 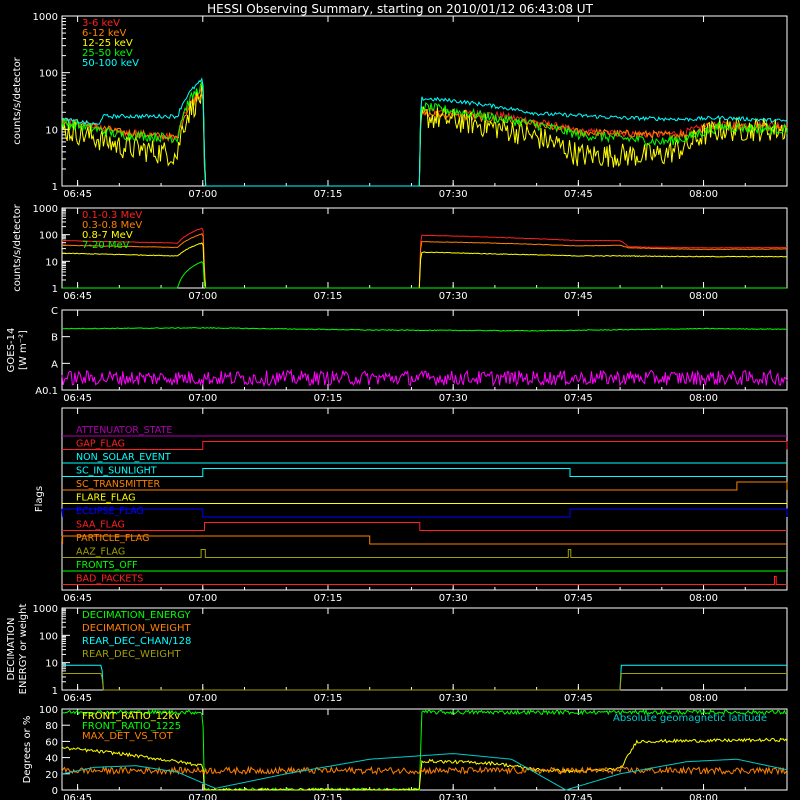 What do you see at coordinates (106, 498) in the screenshot?
I see `flag-label-5: FLARE_FLAG` at bounding box center [106, 498].